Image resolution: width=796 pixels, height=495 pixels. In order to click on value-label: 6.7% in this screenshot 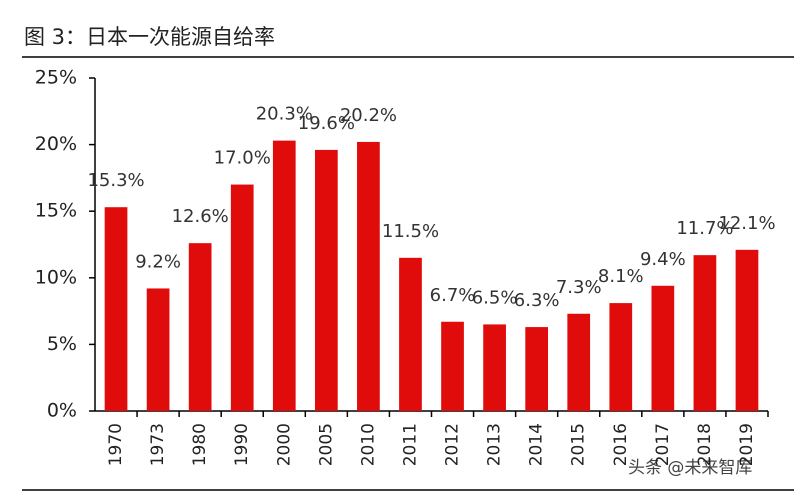, I will do `click(453, 295)`.